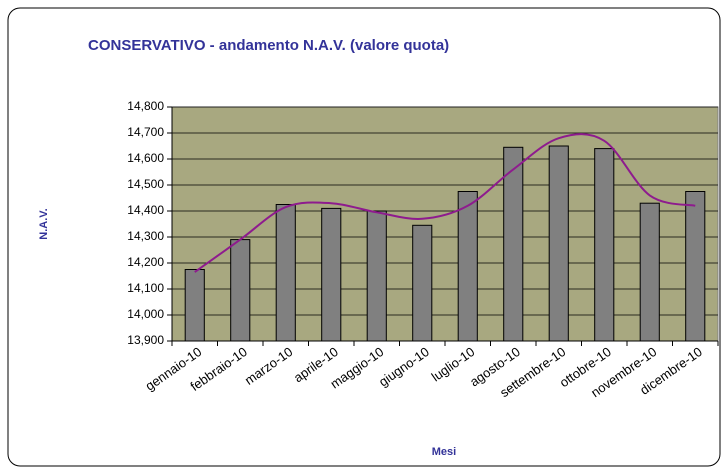 This screenshot has width=728, height=473. I want to click on y-tick-label: 14,800, so click(145, 106).